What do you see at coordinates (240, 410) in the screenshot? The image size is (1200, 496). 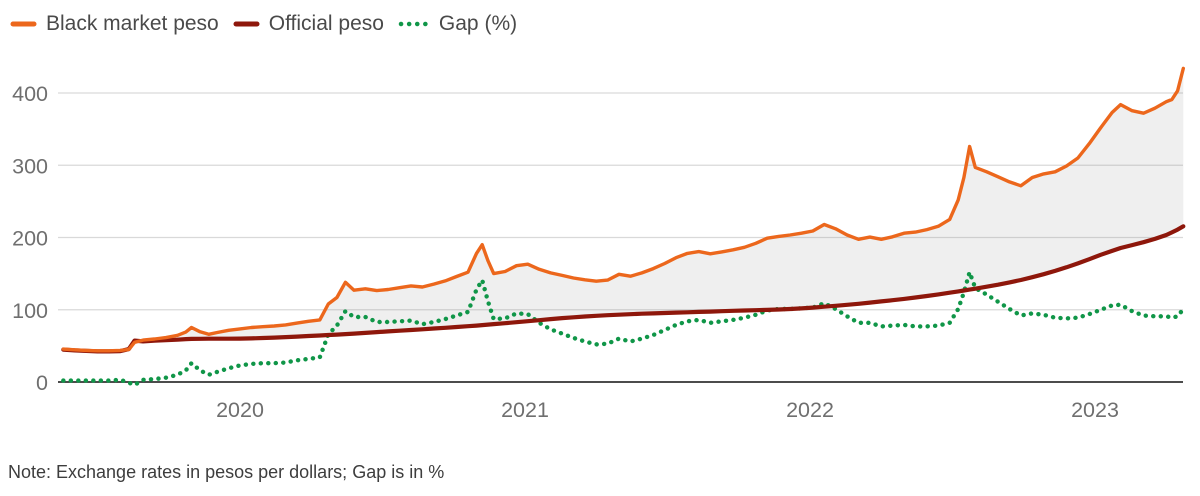 I see `x-axis-tick-label: 2020` at bounding box center [240, 410].